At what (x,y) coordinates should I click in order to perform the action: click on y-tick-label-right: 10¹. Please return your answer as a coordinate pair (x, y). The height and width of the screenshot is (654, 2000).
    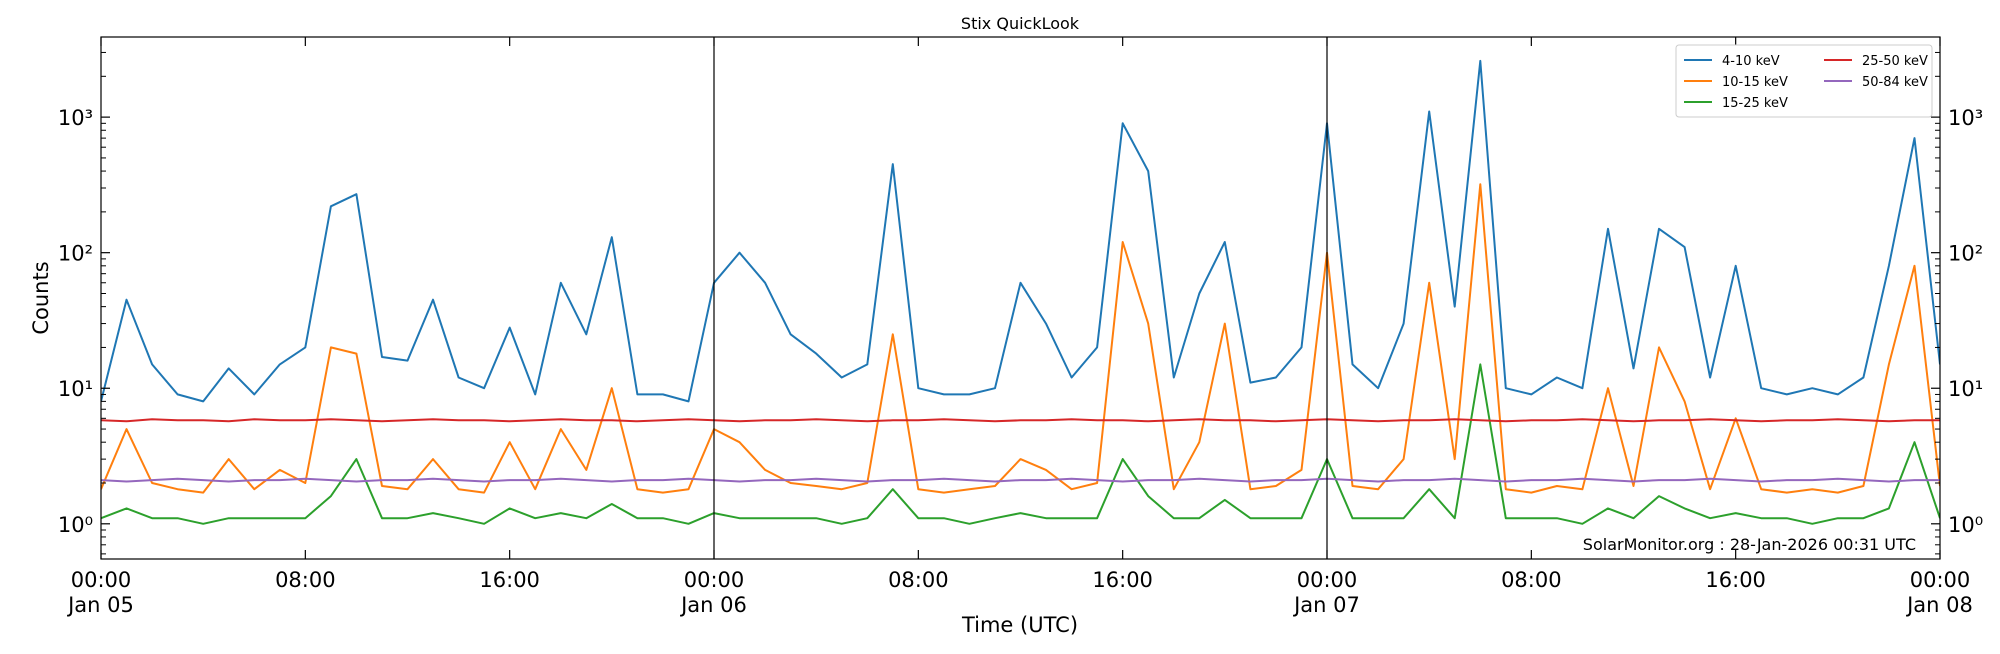
    Looking at the image, I should click on (1965, 389).